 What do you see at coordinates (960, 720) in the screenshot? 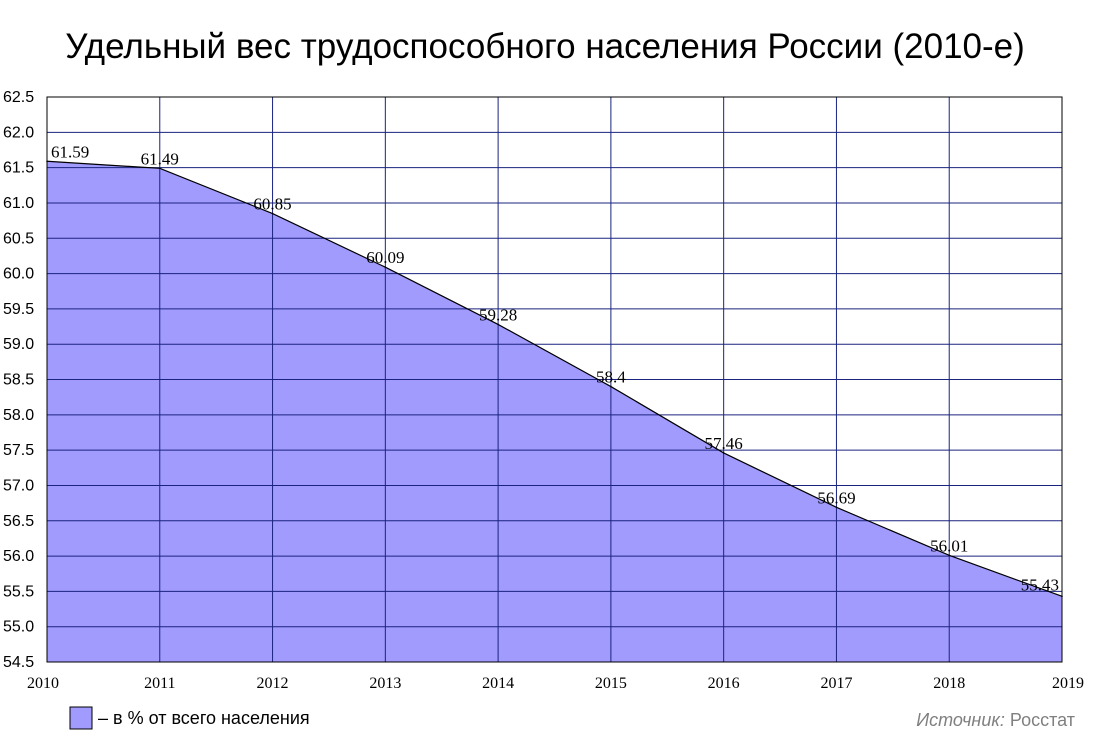
I see `source-label: Источник:` at bounding box center [960, 720].